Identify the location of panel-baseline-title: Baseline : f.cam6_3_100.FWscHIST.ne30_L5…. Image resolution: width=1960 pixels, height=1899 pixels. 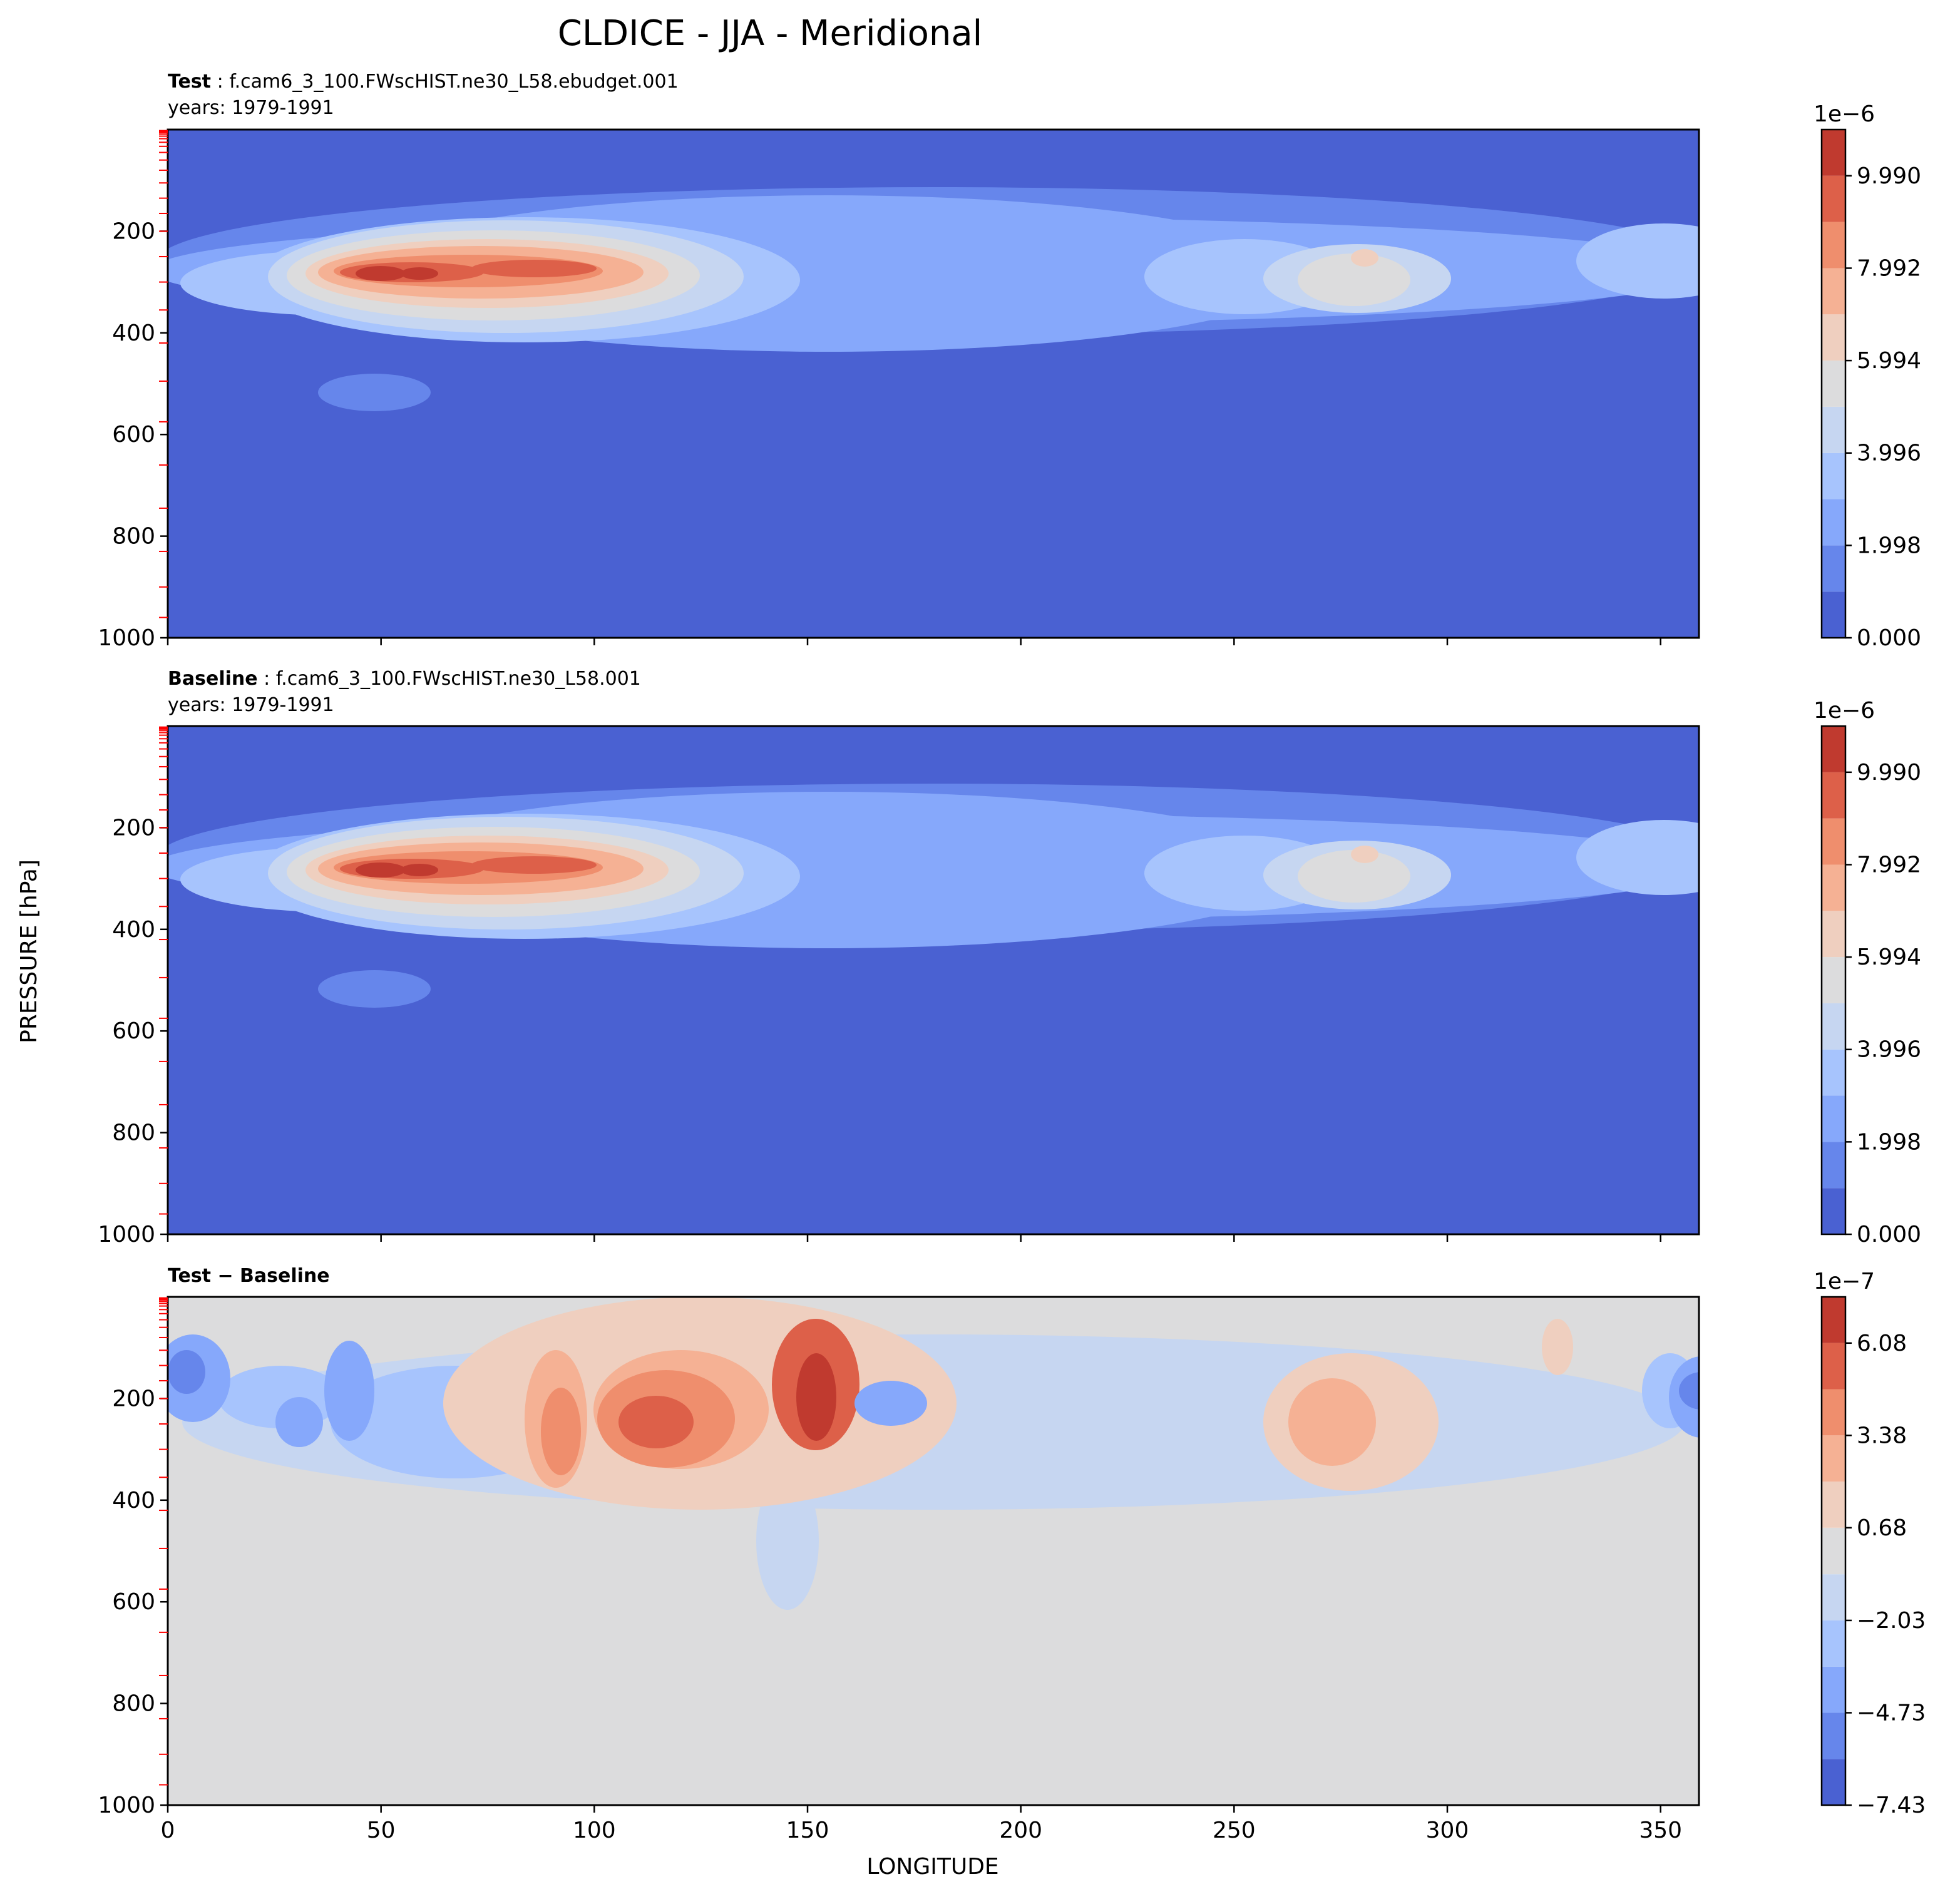
(404, 679).